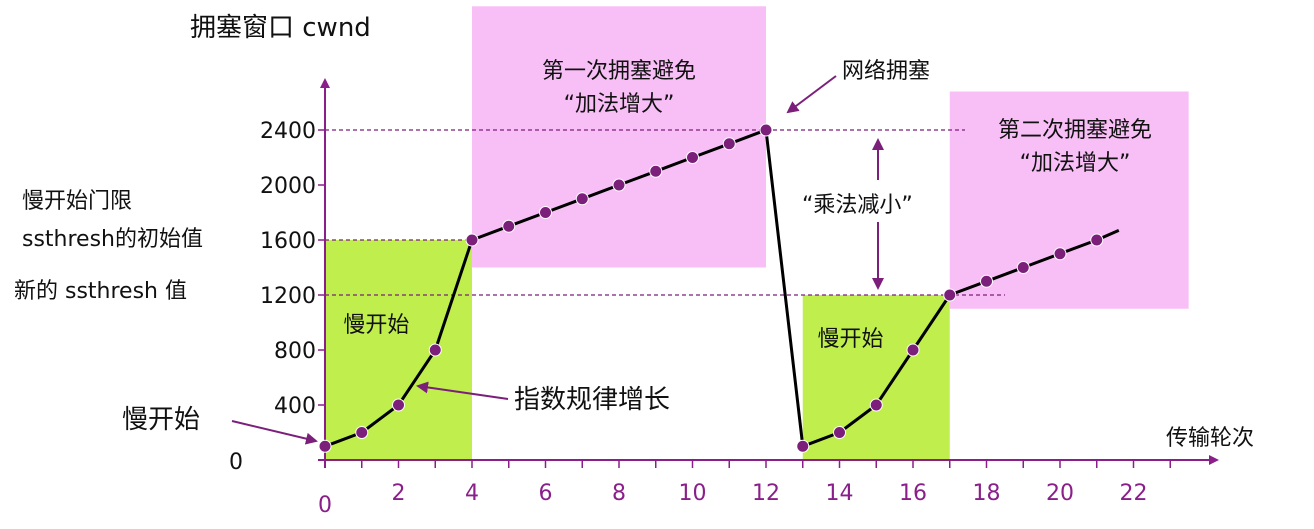  Describe the element at coordinates (161, 420) in the screenshot. I see `annotation-slow-start-start: 慢开始` at that location.